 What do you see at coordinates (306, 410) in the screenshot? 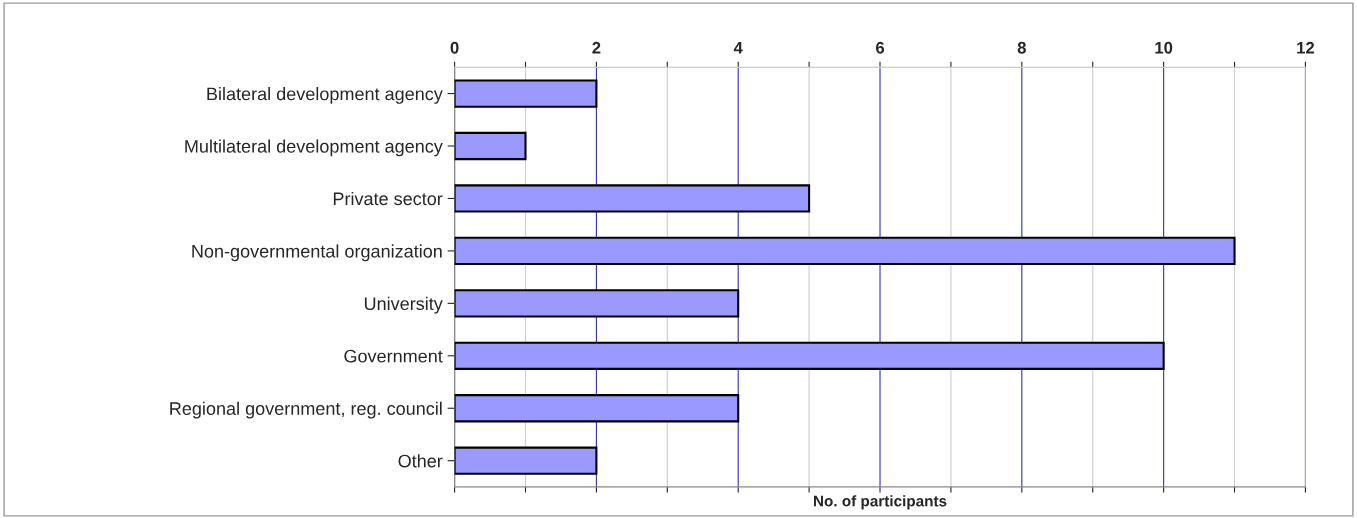
I see `y-tick-label: Regional government, reg. council` at bounding box center [306, 410].